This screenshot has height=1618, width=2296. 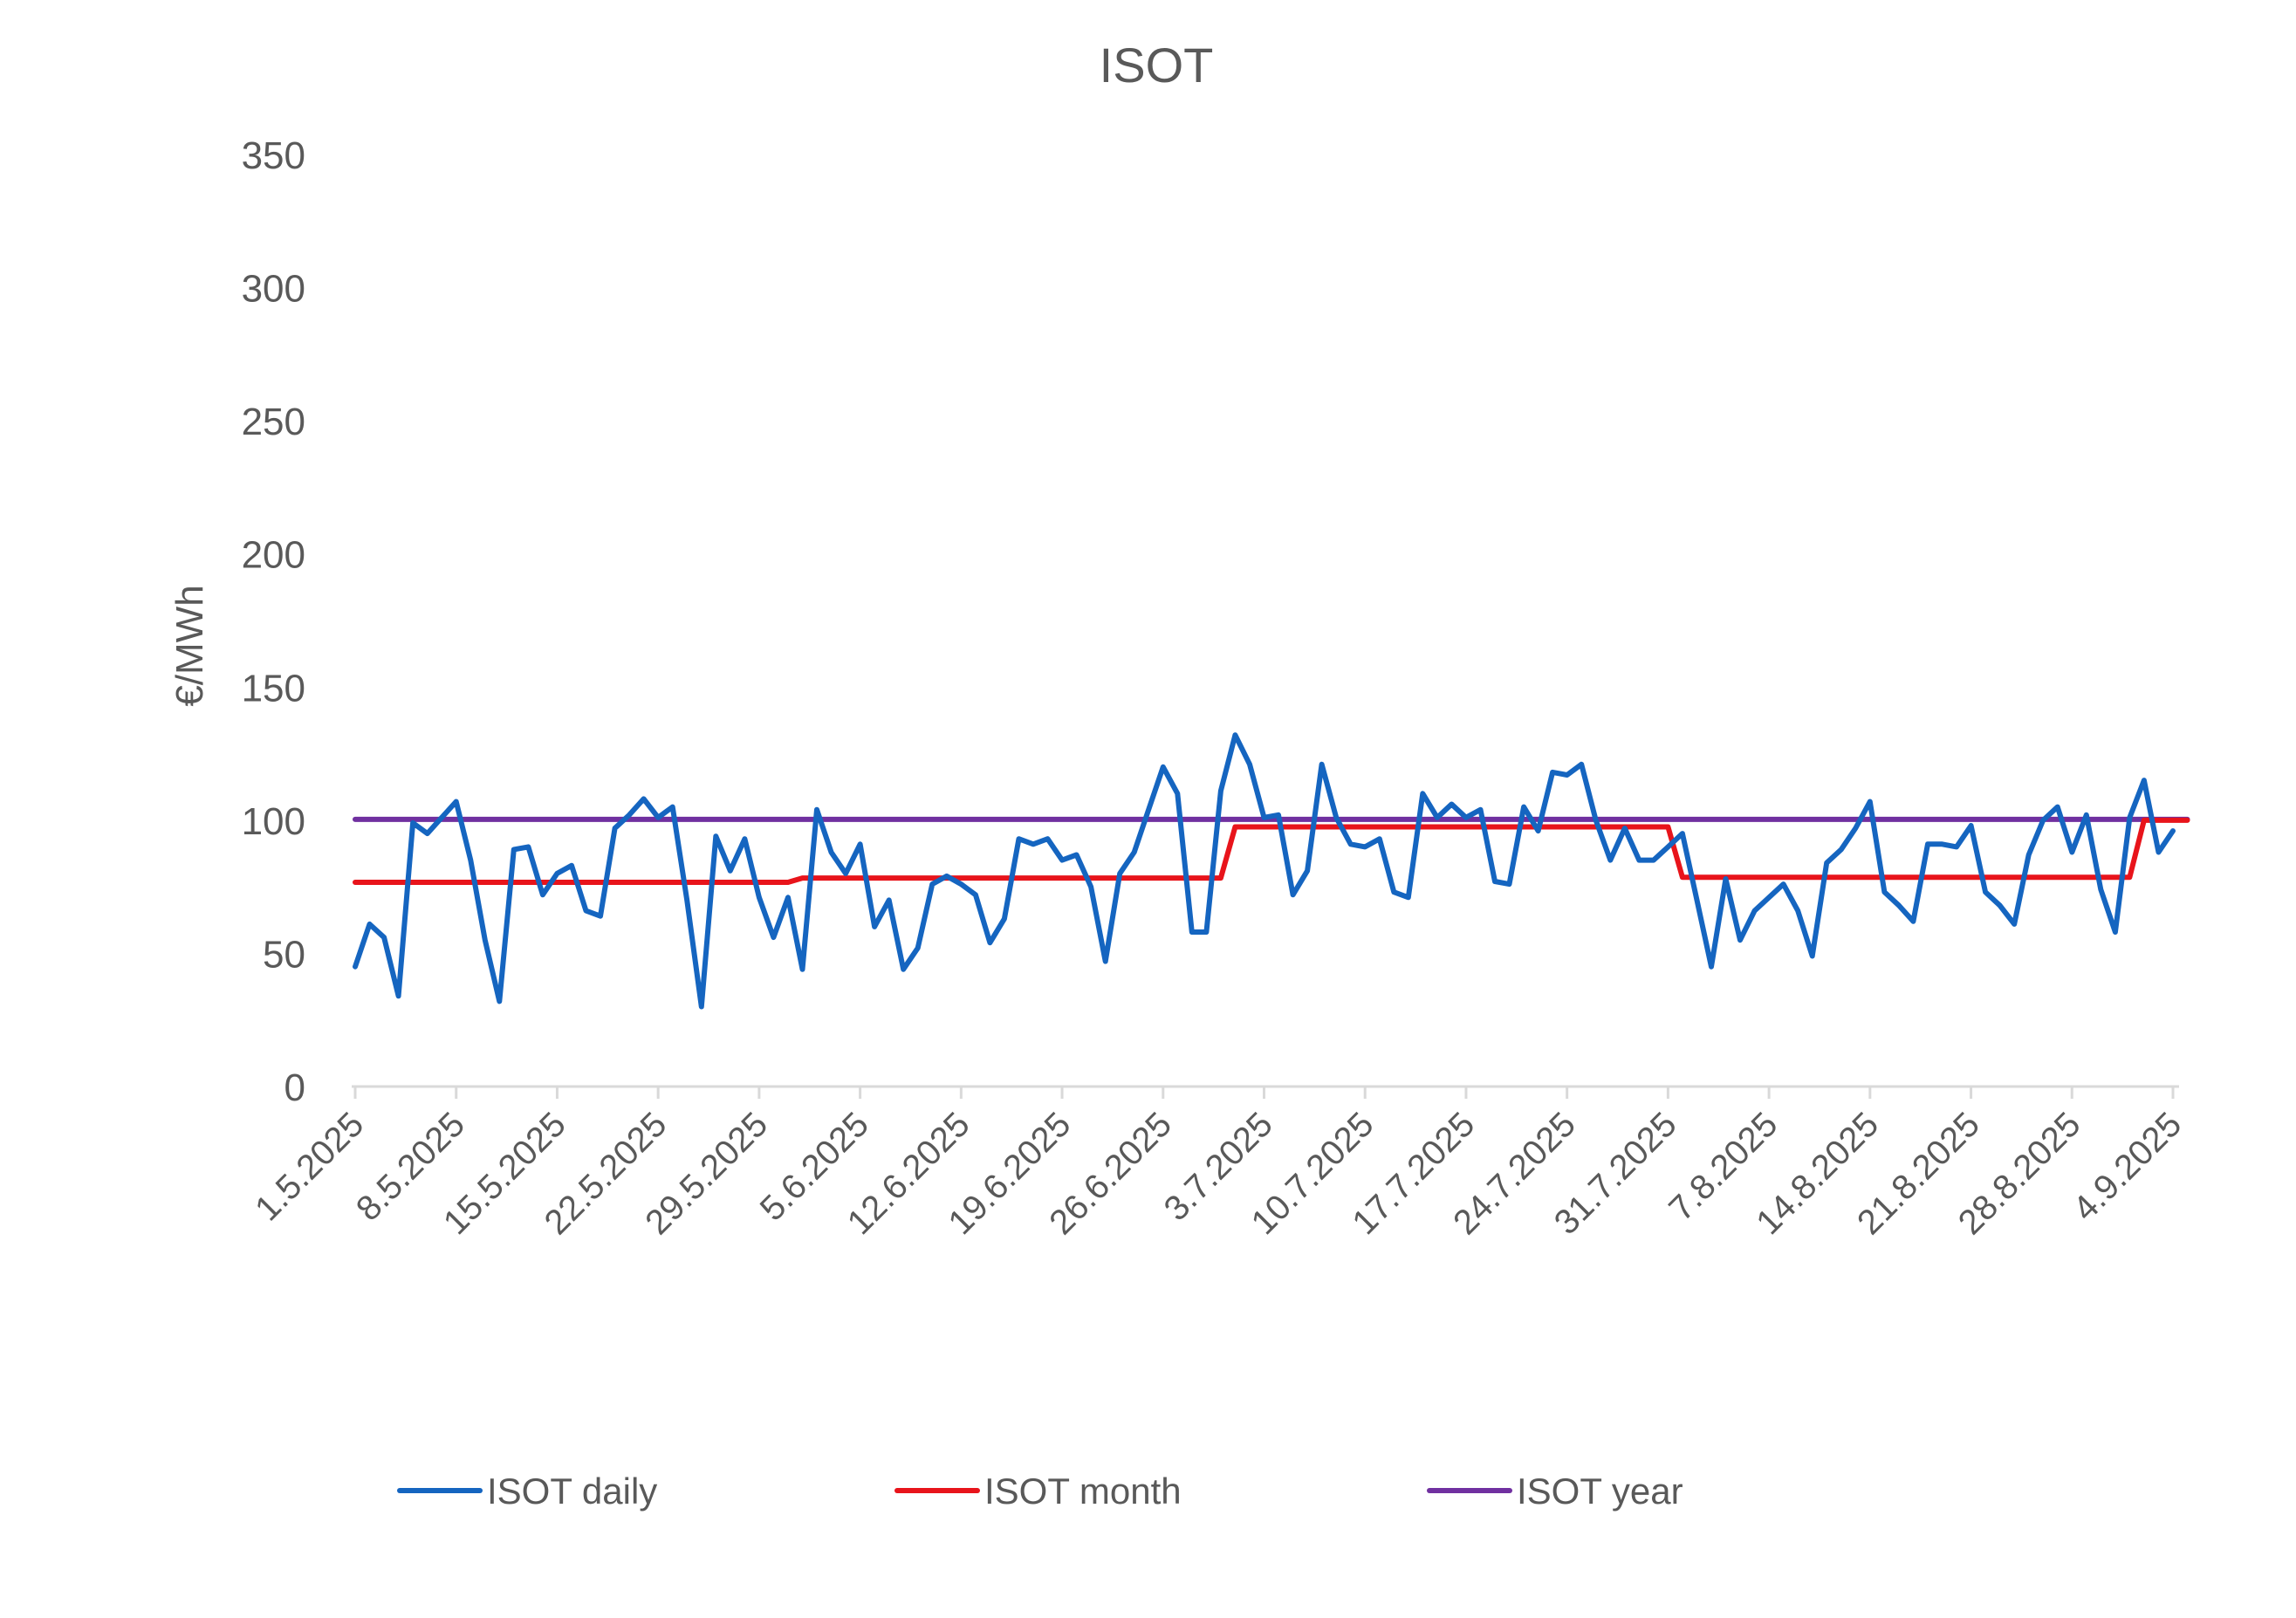 I want to click on y-axis-label: €/MWh, so click(x=189, y=645).